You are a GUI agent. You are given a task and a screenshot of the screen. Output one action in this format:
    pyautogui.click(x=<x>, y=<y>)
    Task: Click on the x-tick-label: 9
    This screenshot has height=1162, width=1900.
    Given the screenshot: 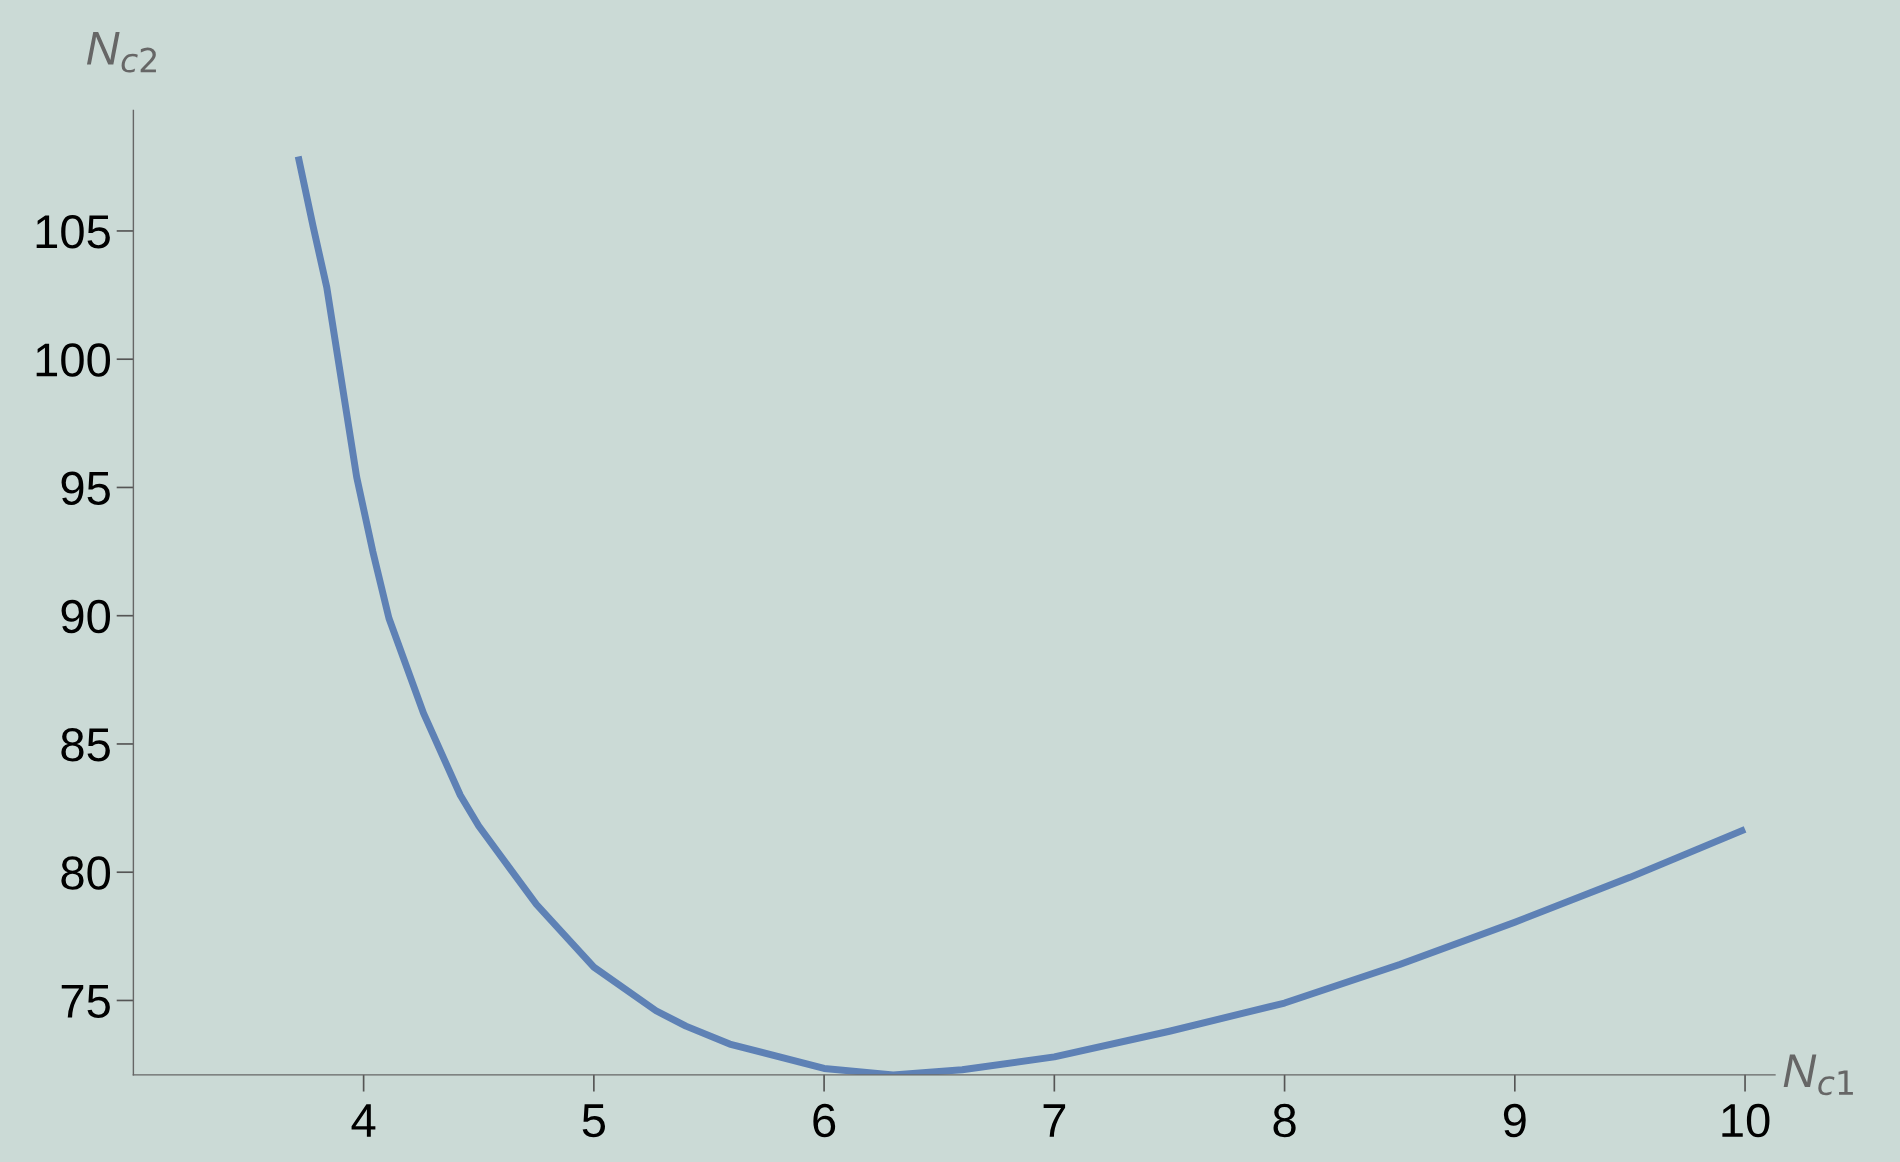 What is the action you would take?
    pyautogui.click(x=1514, y=1120)
    